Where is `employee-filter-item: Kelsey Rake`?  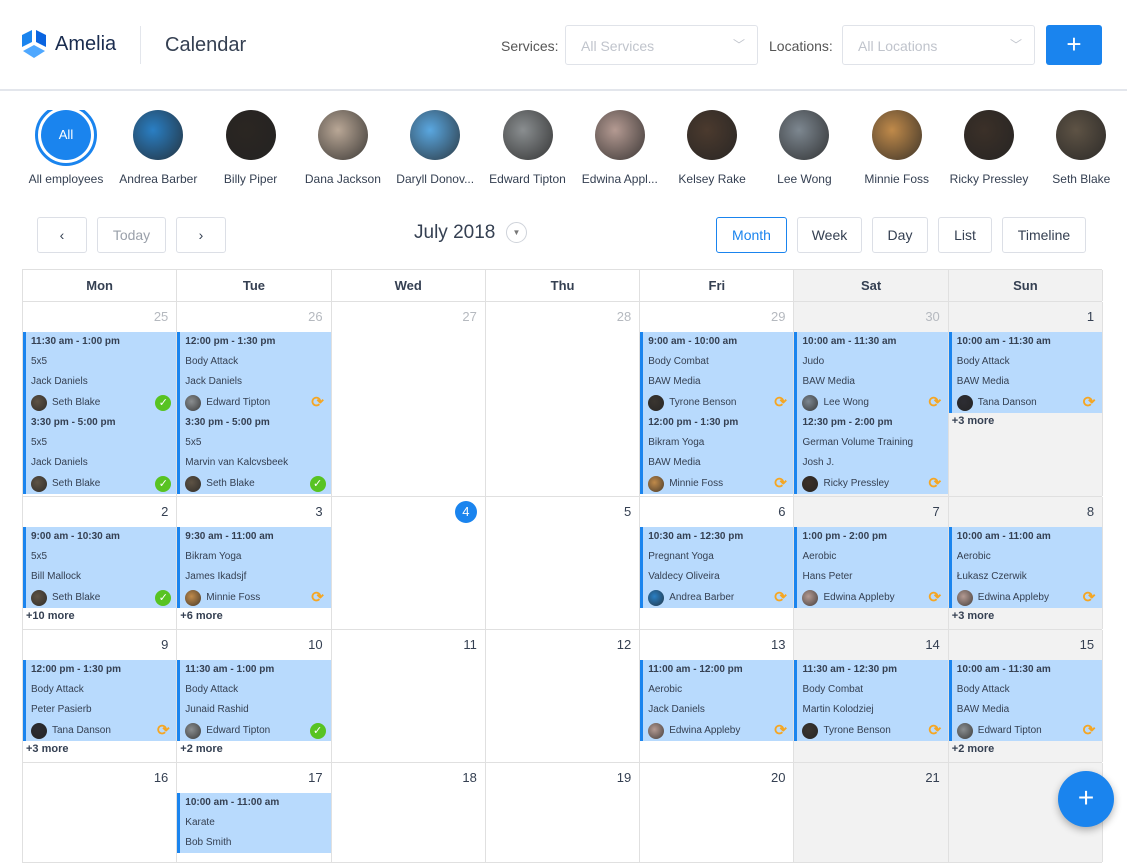
employee-filter-item: Kelsey Rake is located at coordinates (712, 148).